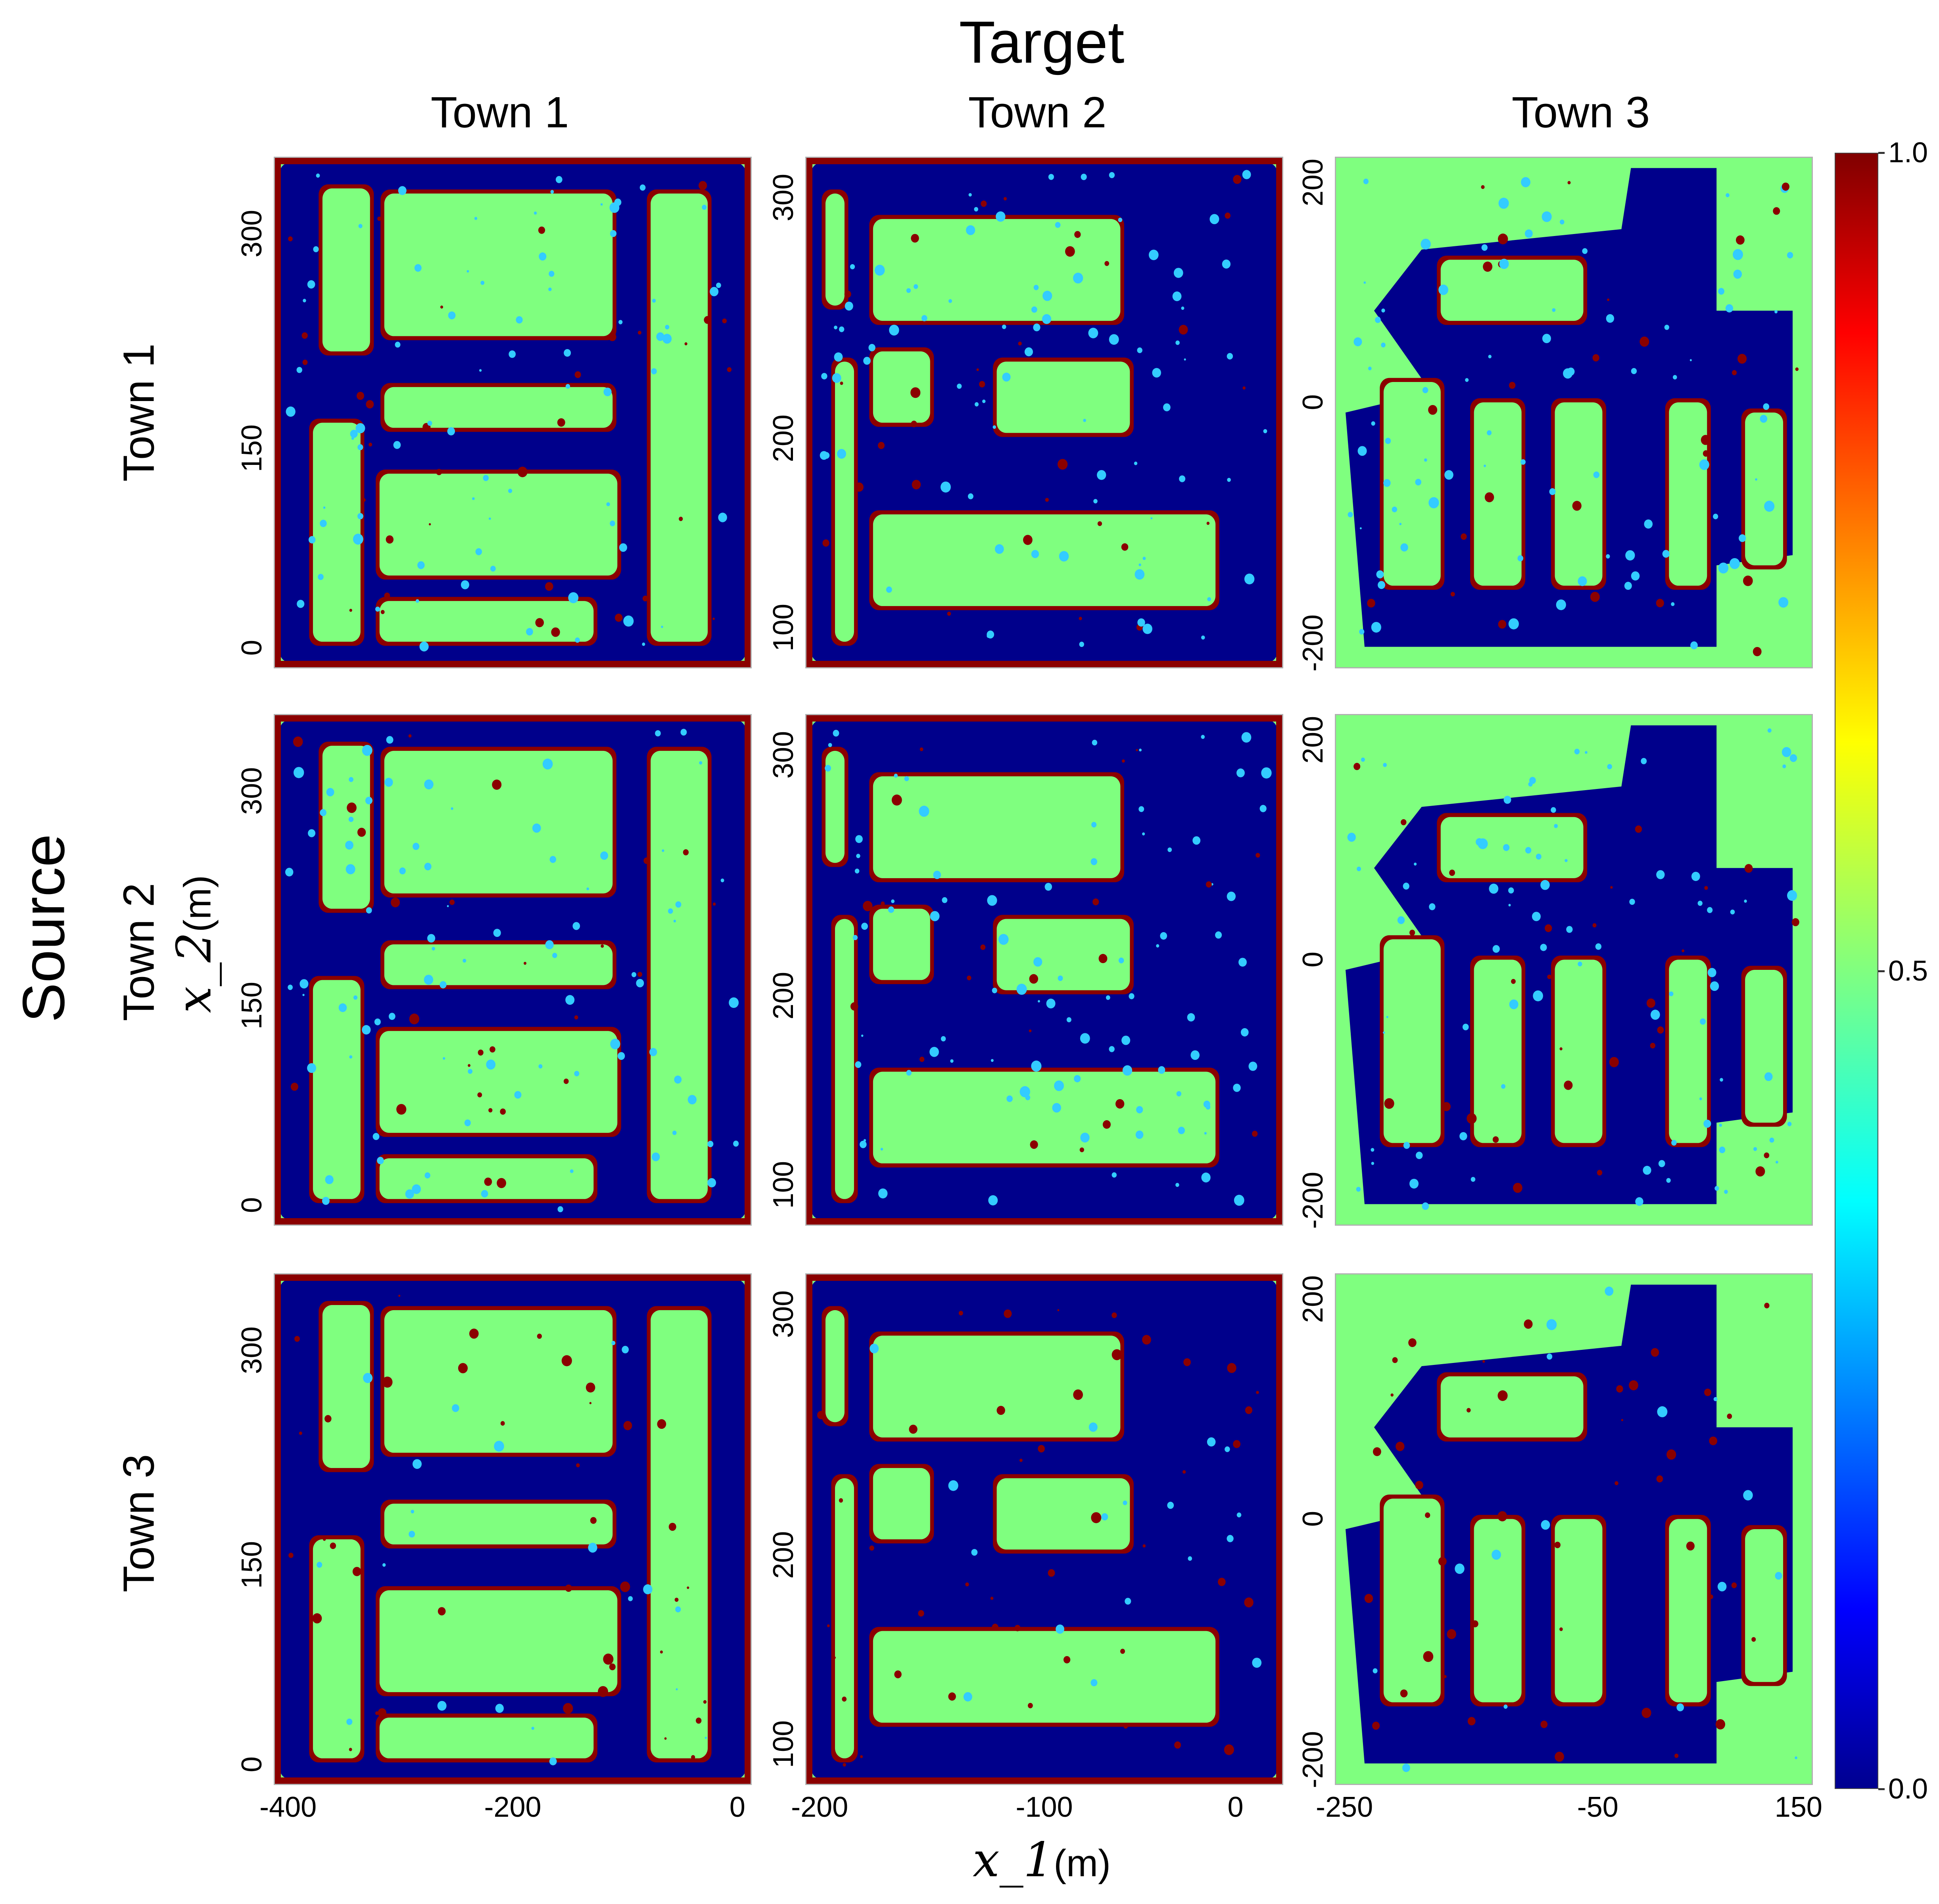 This screenshot has width=1939, height=1904. Describe the element at coordinates (783, 438) in the screenshot. I see `y-tick-label: 200` at that location.